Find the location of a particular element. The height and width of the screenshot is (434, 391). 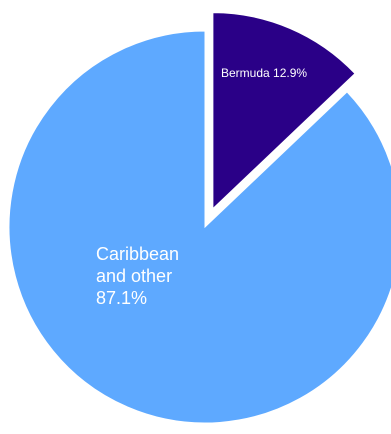

slice-label-0-line-0: Bermuda 12.9% is located at coordinates (264, 73).